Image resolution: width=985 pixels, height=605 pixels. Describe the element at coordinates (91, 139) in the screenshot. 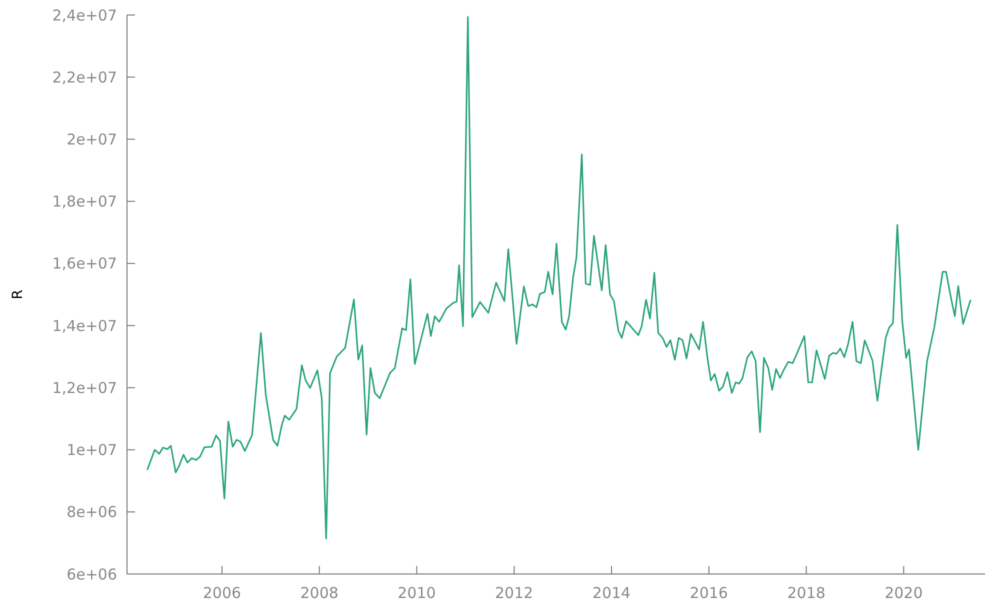

I see `y-tick-label: 2e+07` at that location.